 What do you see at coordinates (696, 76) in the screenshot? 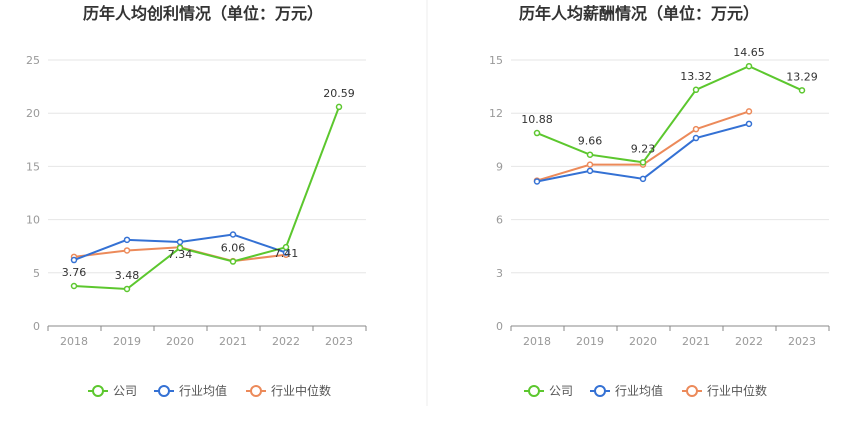
I see `data-label: 13.32` at bounding box center [696, 76].